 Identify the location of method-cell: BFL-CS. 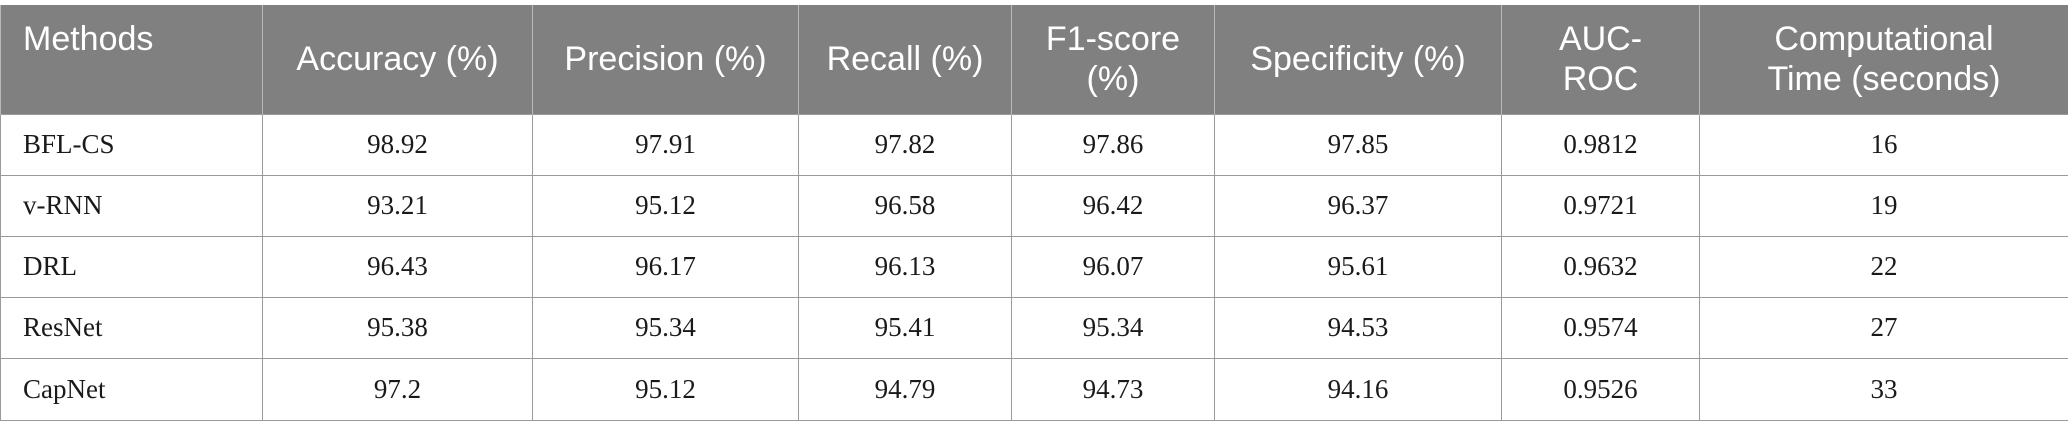
(131, 144).